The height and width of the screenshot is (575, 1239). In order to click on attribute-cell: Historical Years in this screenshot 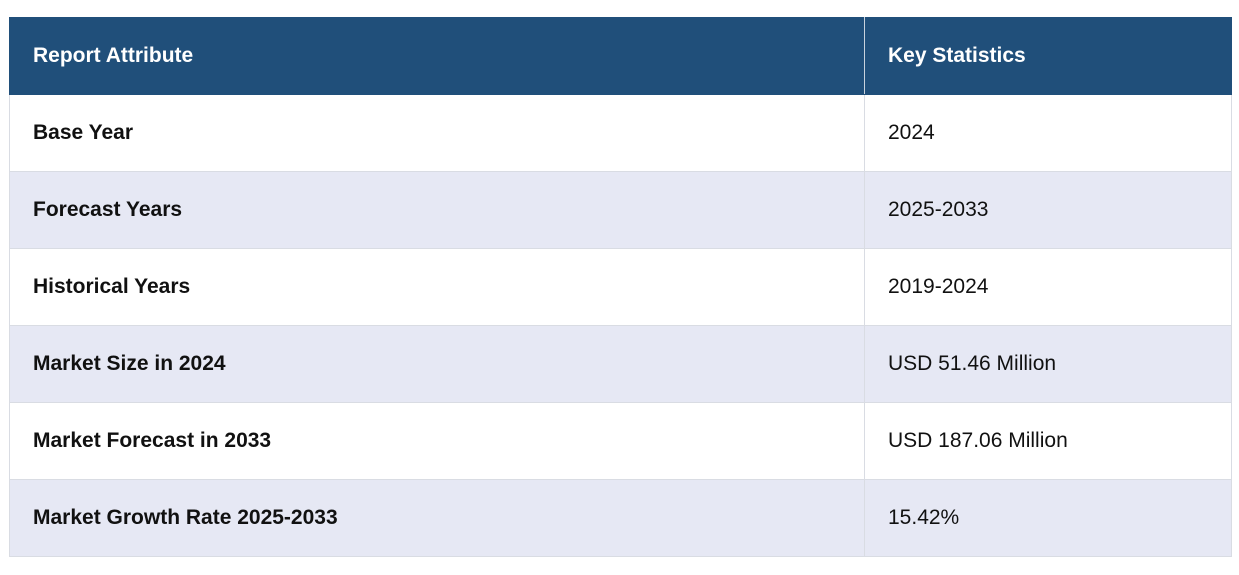, I will do `click(437, 287)`.